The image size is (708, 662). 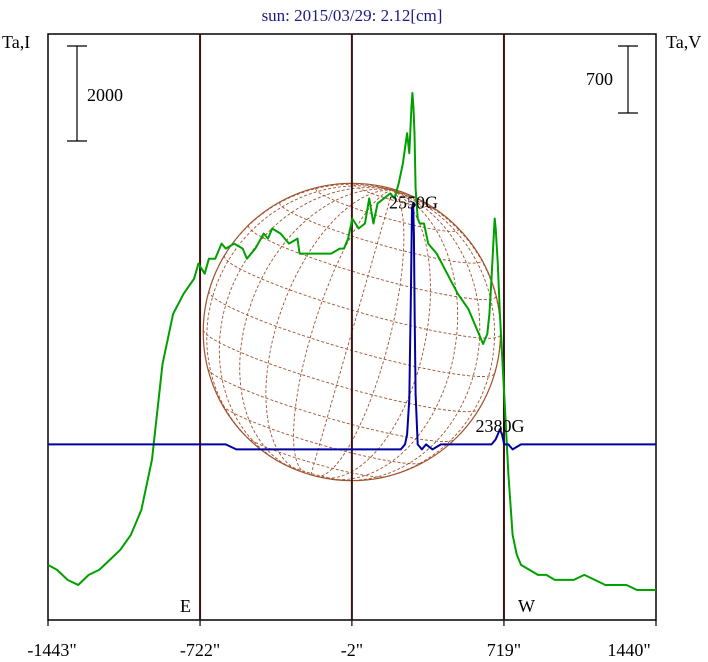 I want to click on left-scale-bar-label: 2000, so click(x=105, y=95).